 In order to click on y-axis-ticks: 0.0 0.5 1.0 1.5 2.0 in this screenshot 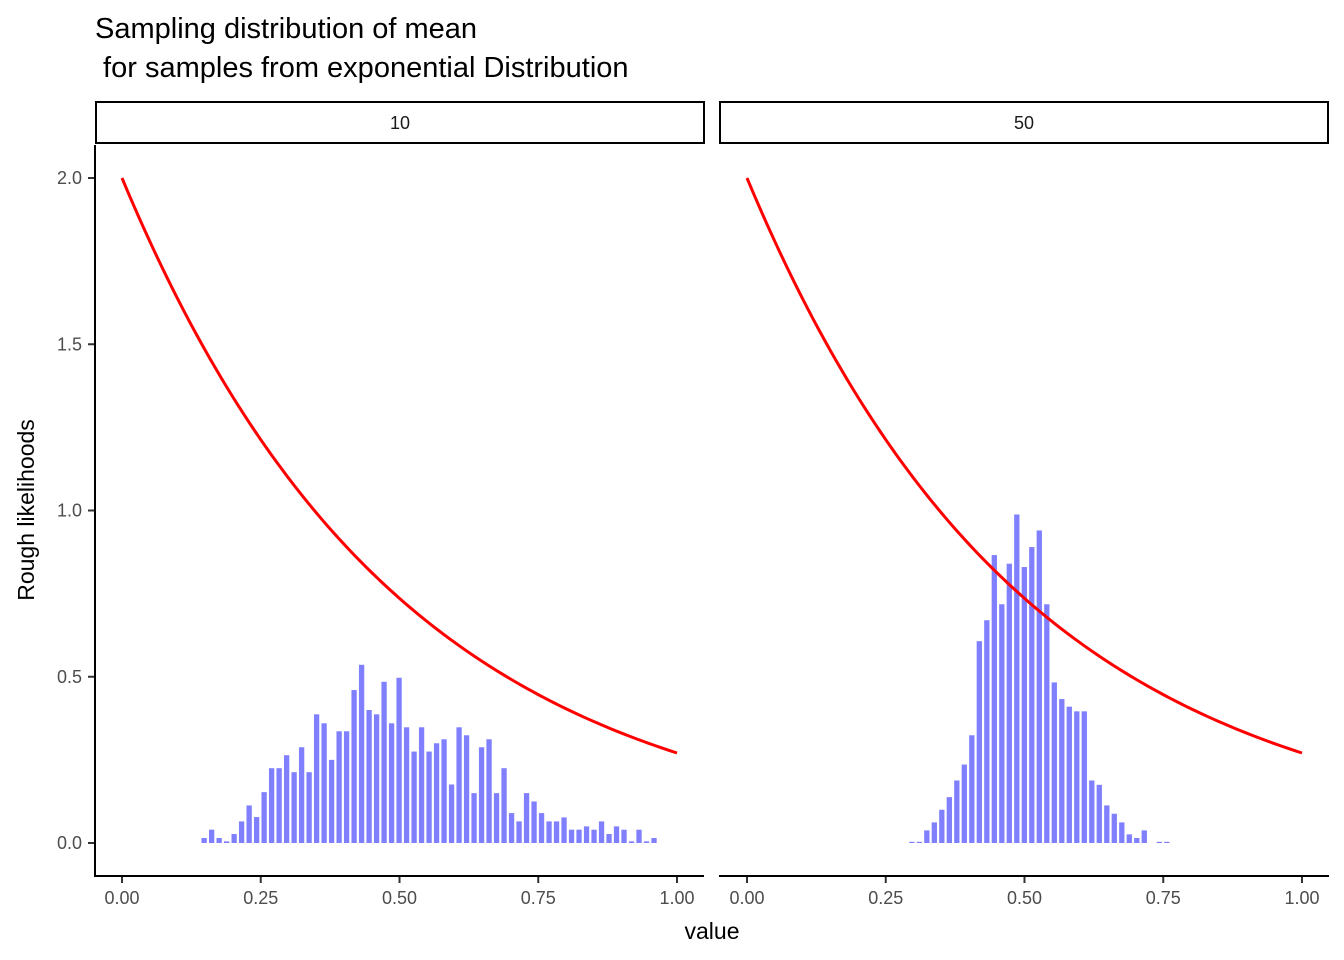, I will do `click(75, 510)`.